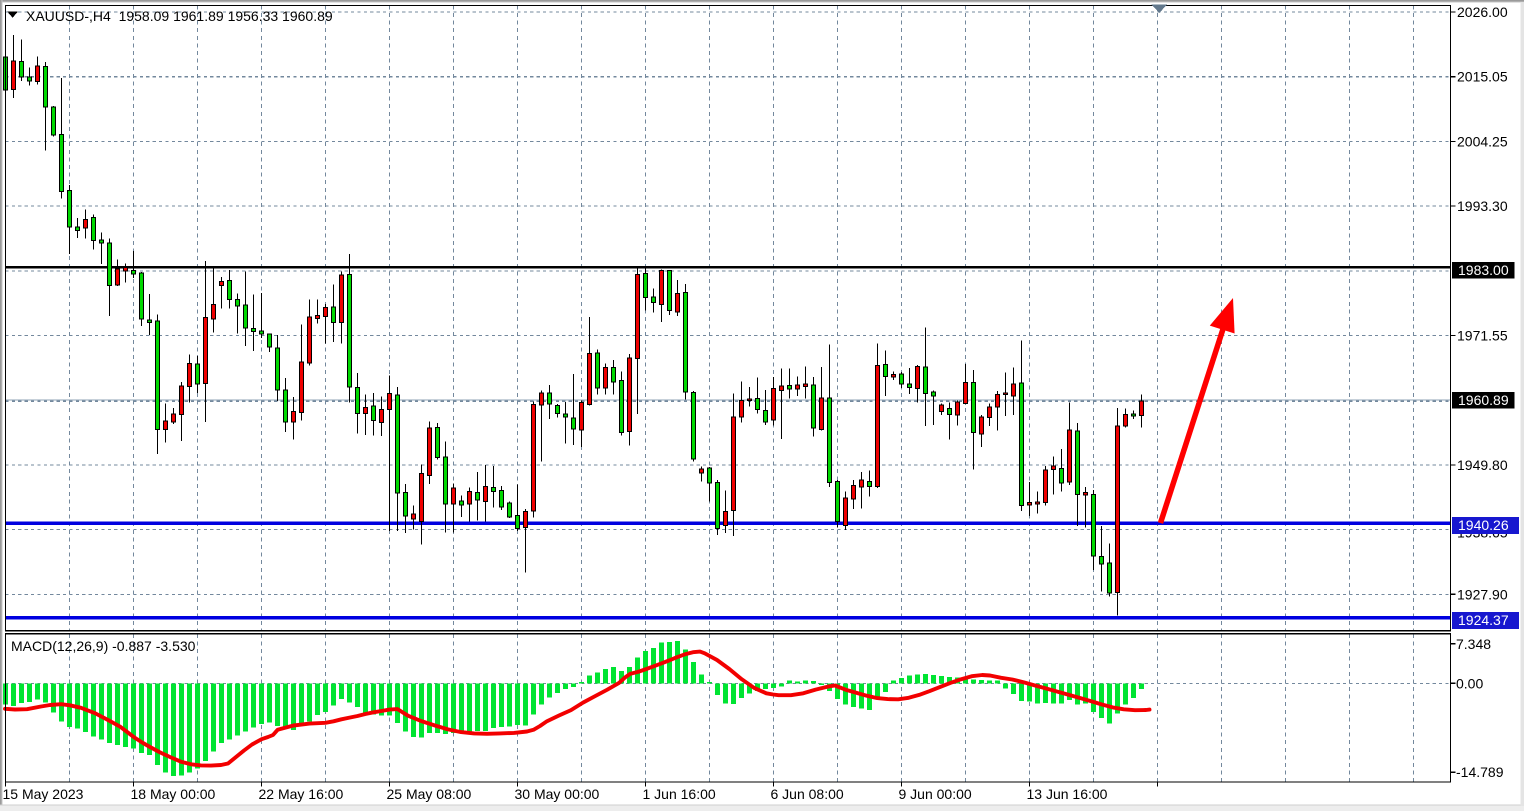 Image resolution: width=1524 pixels, height=811 pixels. What do you see at coordinates (43, 794) in the screenshot?
I see `svg-text: 15 May 2023` at bounding box center [43, 794].